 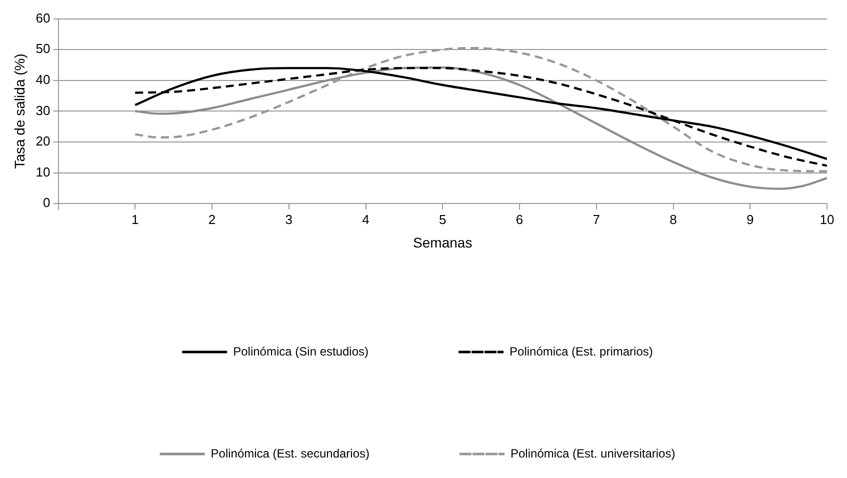 What do you see at coordinates (520, 219) in the screenshot?
I see `x-tick-label: 6` at bounding box center [520, 219].